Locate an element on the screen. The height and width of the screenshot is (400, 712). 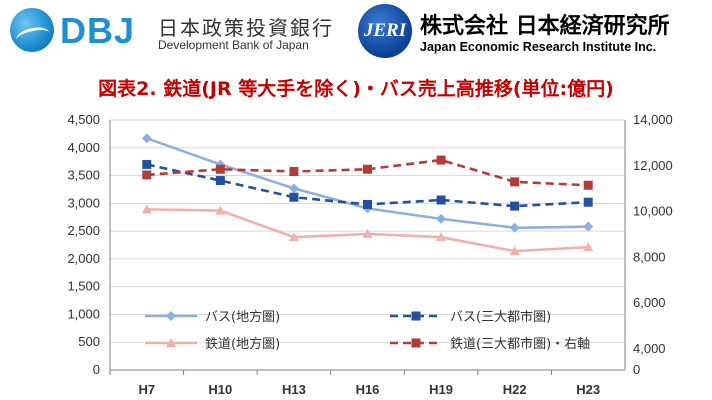
x-tick-label: H7 is located at coordinates (146, 389).